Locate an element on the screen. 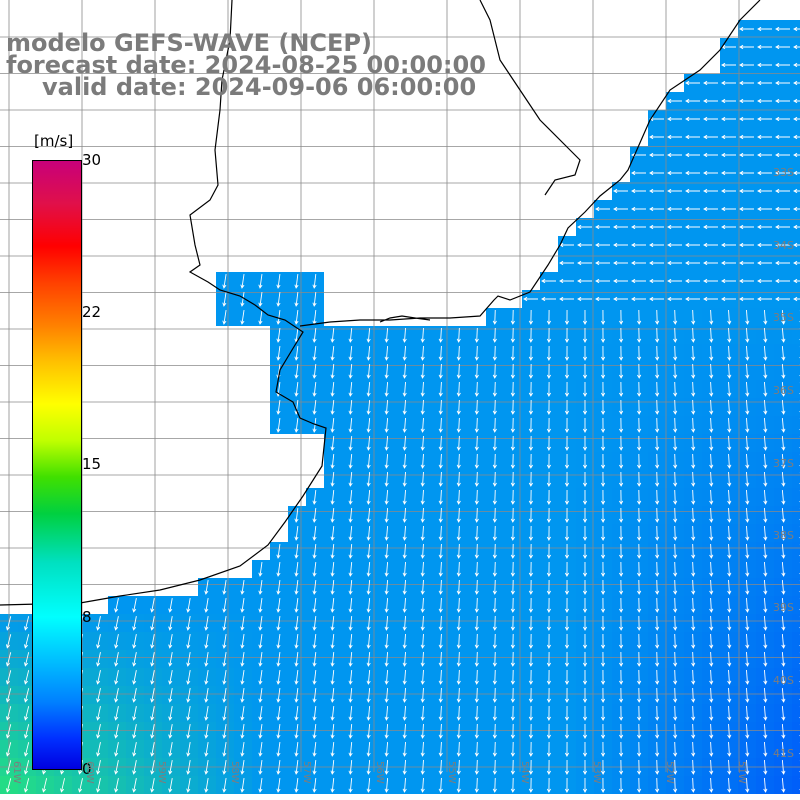  forecast-date: forecast date: 2024-08-25 00:00:00 is located at coordinates (246, 65).